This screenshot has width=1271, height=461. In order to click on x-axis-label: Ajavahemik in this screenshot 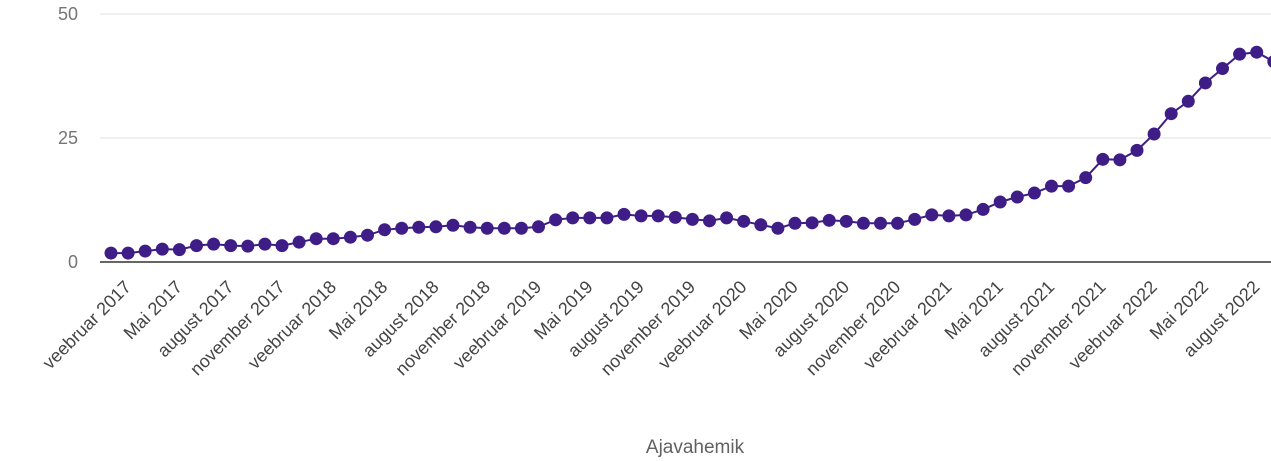, I will do `click(695, 447)`.